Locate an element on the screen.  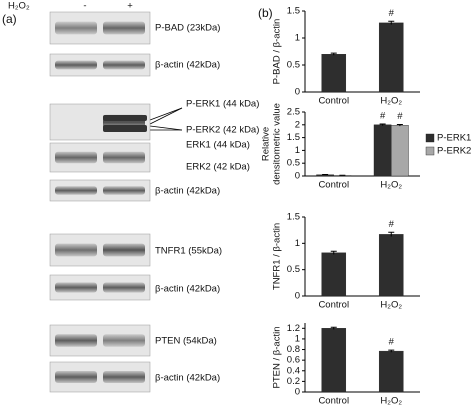
blot-label: PTEN (54kDa) is located at coordinates (186, 341).